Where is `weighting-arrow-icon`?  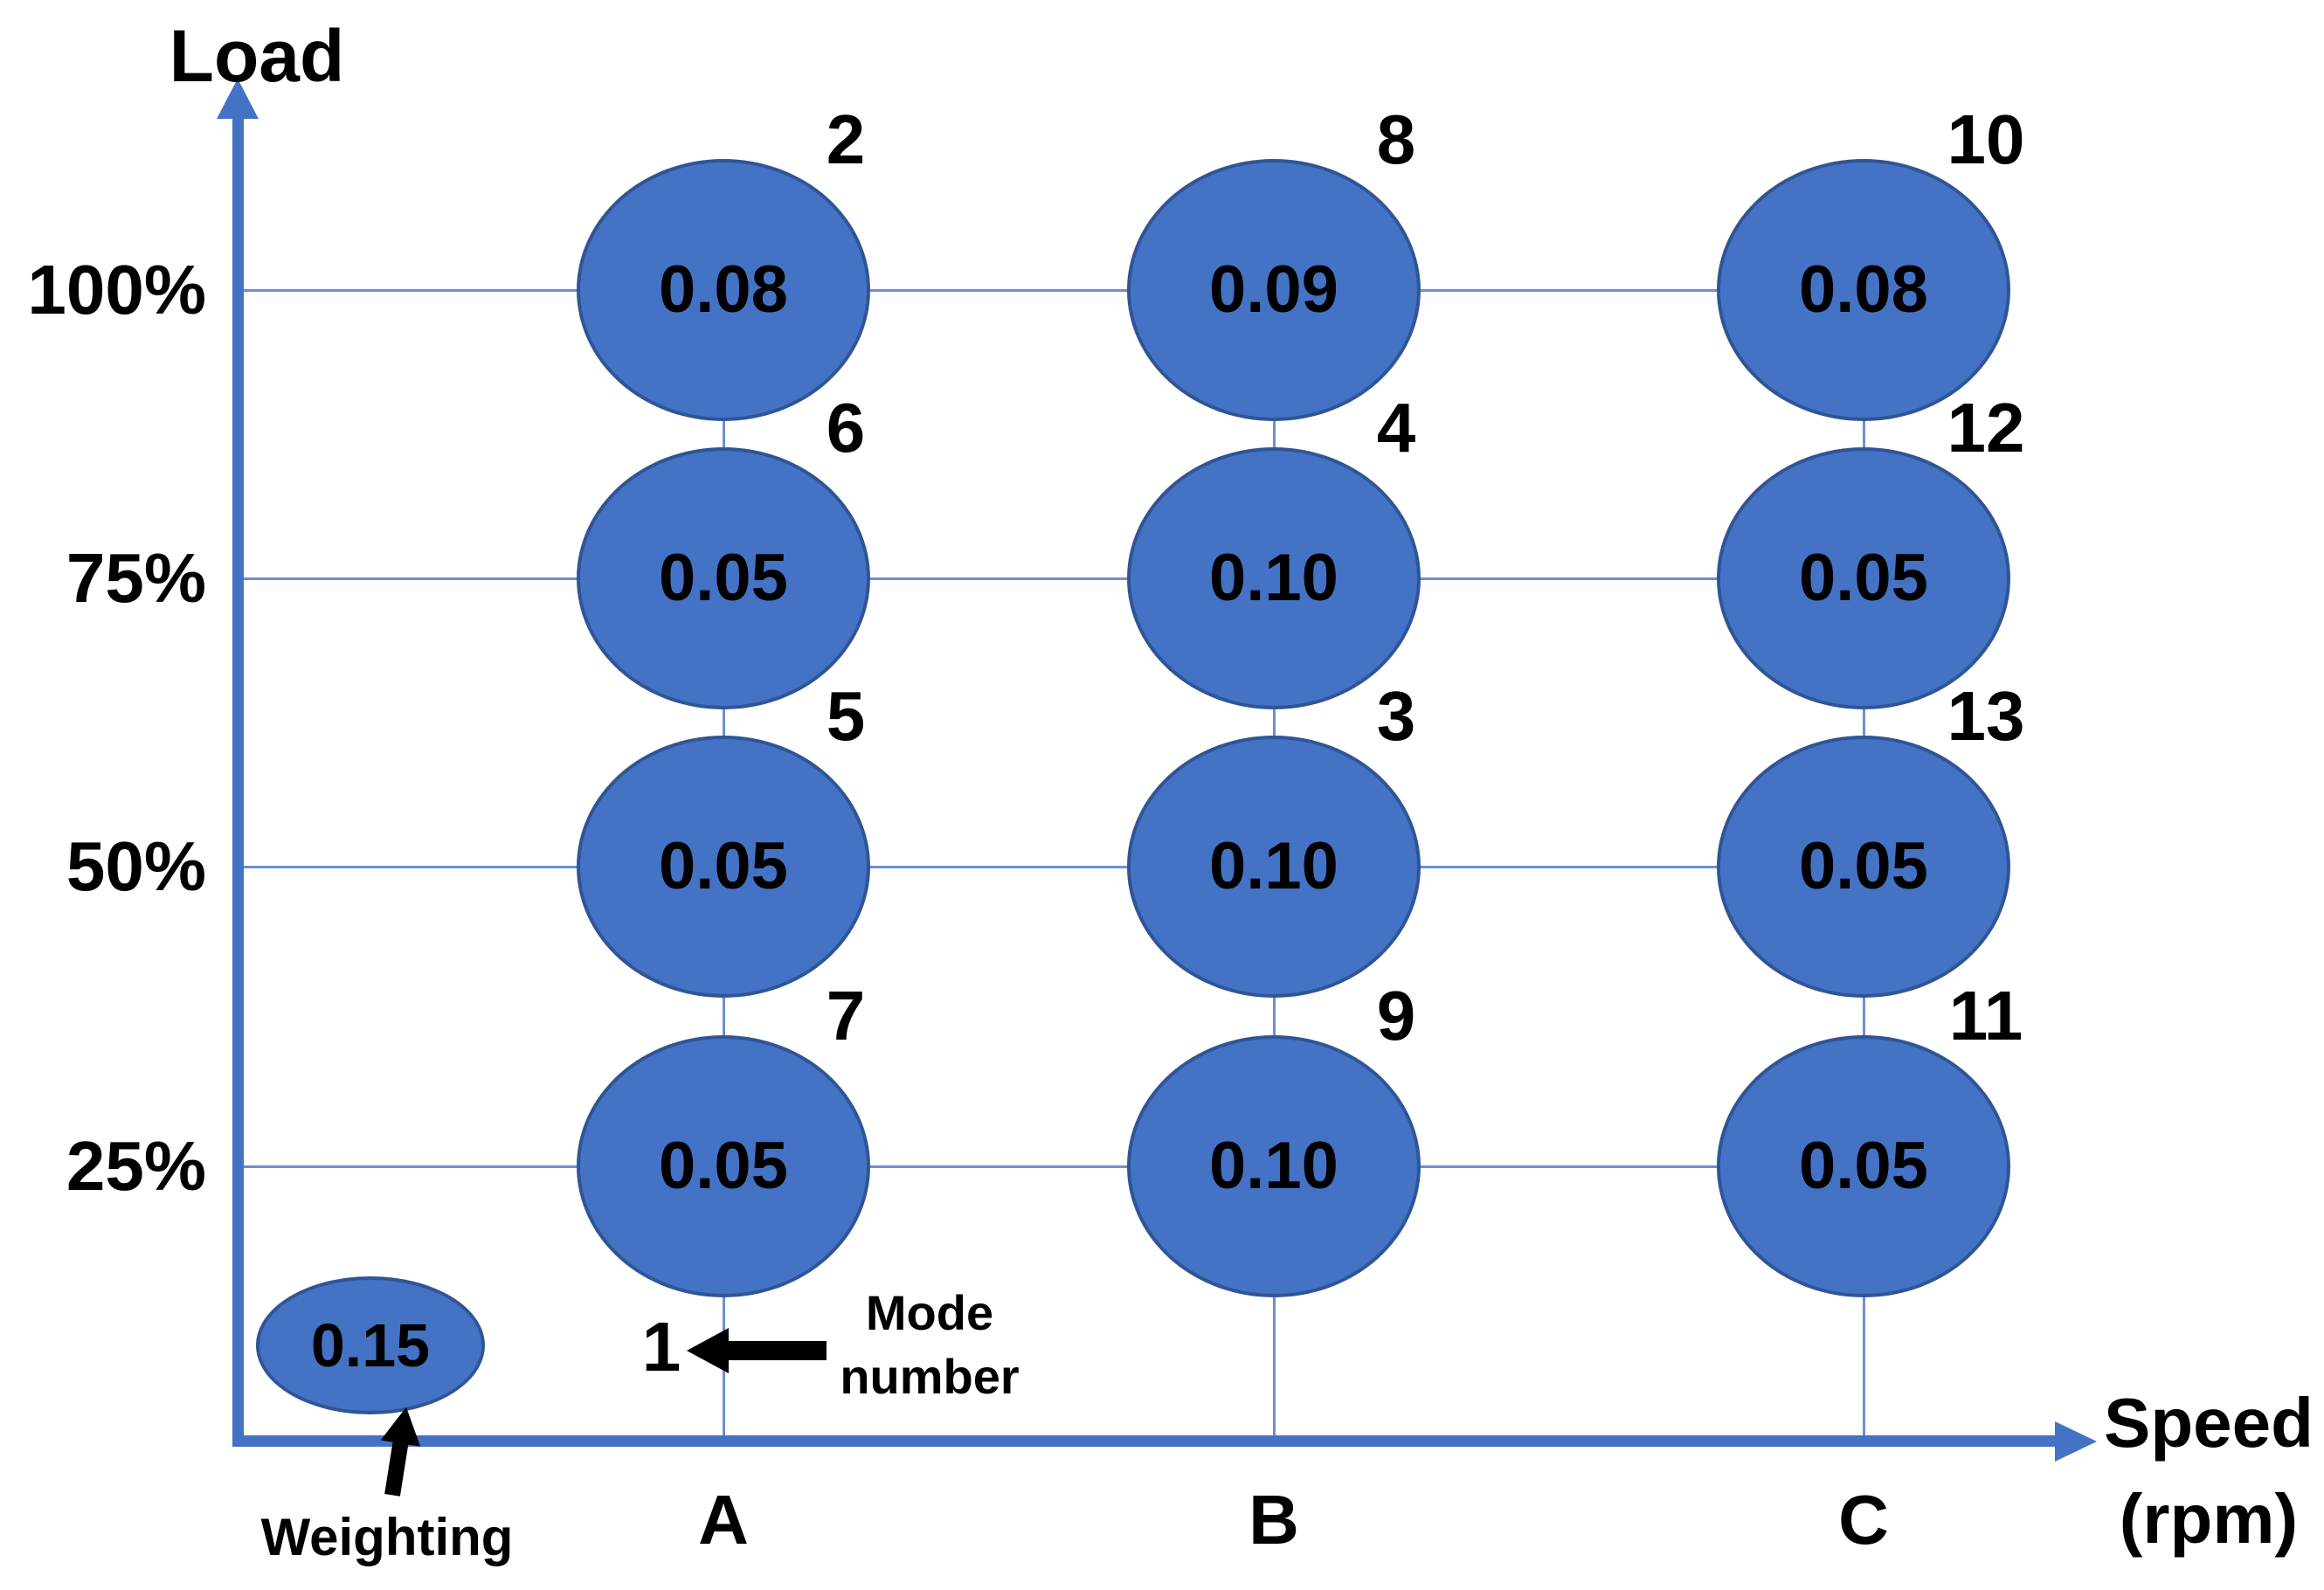
weighting-arrow-icon is located at coordinates (399, 1451).